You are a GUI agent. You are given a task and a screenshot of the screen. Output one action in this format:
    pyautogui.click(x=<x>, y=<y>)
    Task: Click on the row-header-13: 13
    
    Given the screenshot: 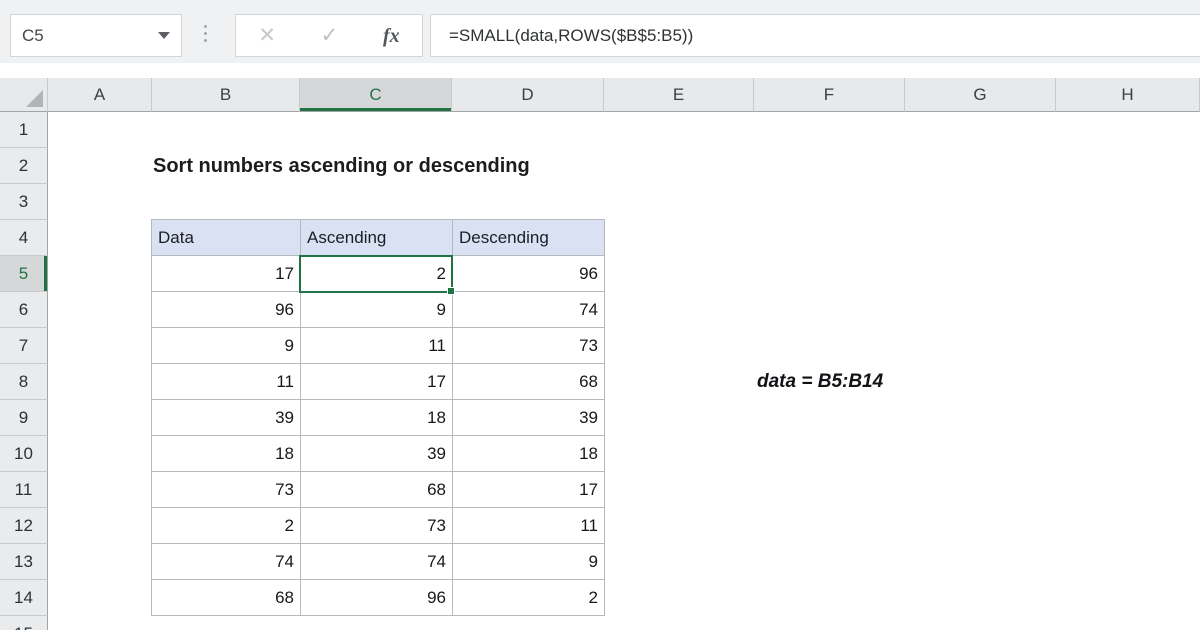 What is the action you would take?
    pyautogui.click(x=24, y=562)
    